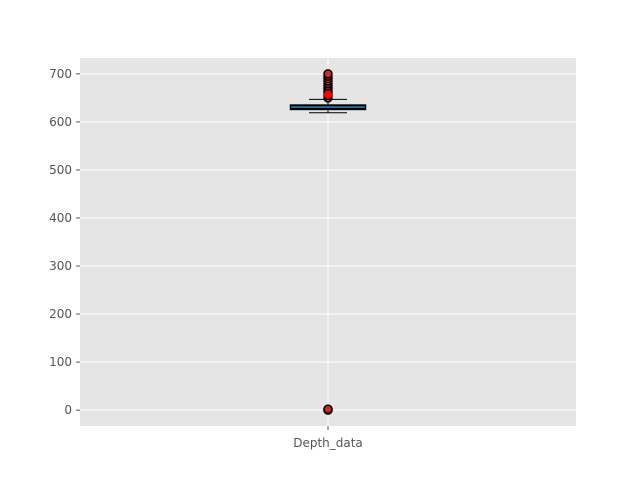 The width and height of the screenshot is (640, 480). What do you see at coordinates (328, 74) in the screenshot?
I see `outlier-point-high` at bounding box center [328, 74].